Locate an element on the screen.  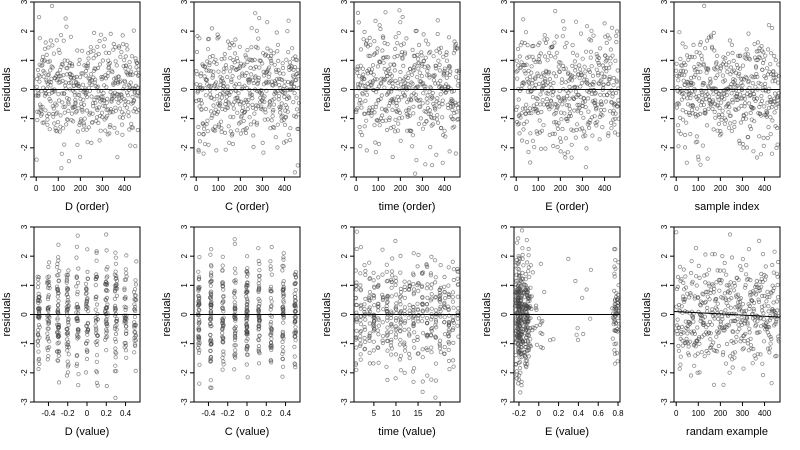
x-axis-label: time (order) is located at coordinates (407, 207).